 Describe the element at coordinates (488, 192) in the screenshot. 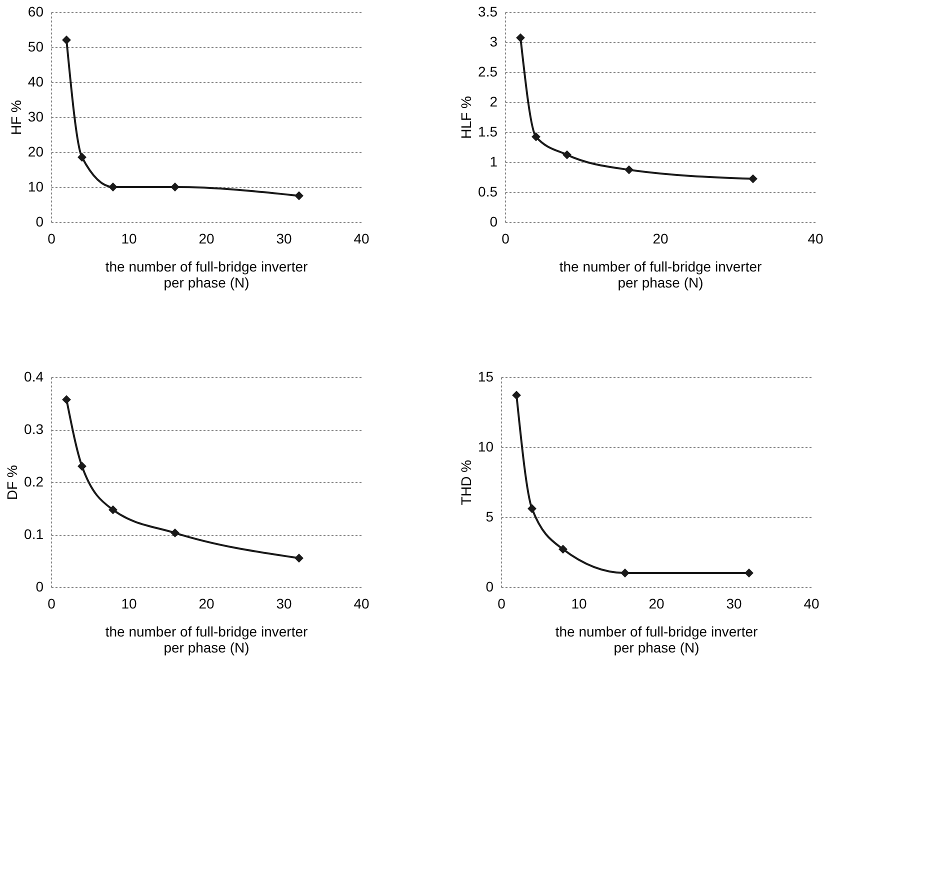

I see `y-tick-label: 0.5` at that location.